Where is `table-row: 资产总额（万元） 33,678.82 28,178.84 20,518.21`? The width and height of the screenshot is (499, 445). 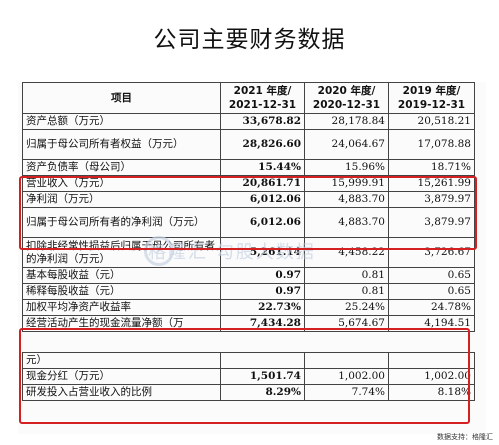 table-row: 资产总额（万元） 33,678.82 28,178.84 20,518.21 is located at coordinates (248, 121).